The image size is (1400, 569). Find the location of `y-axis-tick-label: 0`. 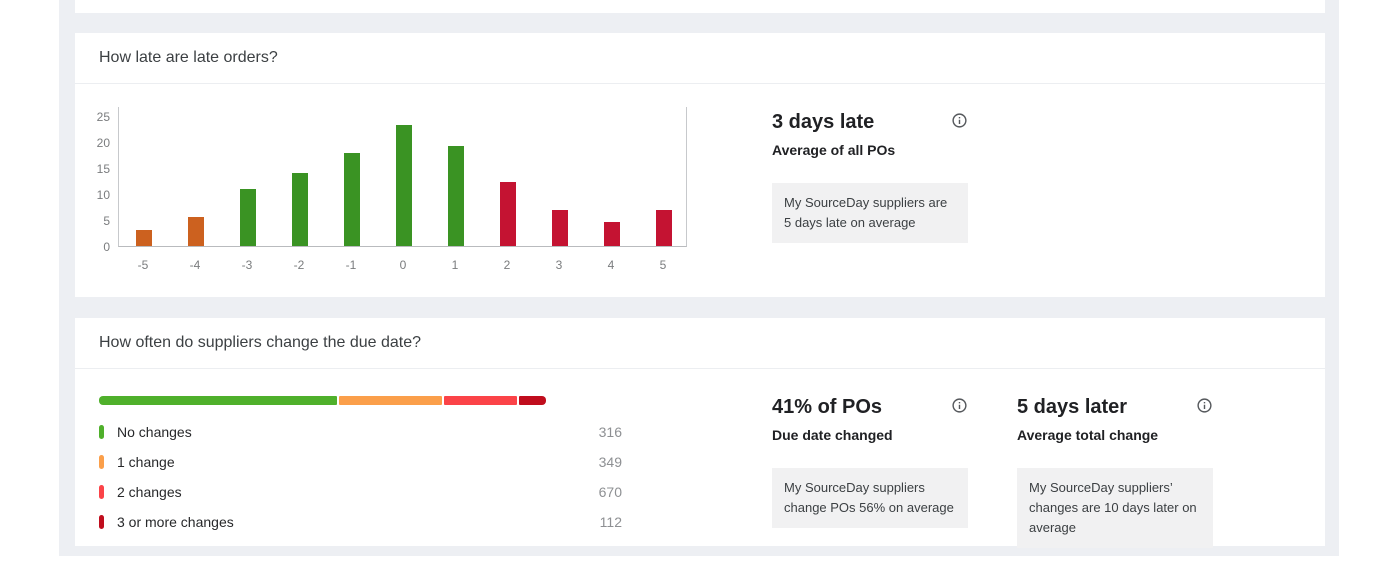

y-axis-tick-label: 0 is located at coordinates (106, 247).